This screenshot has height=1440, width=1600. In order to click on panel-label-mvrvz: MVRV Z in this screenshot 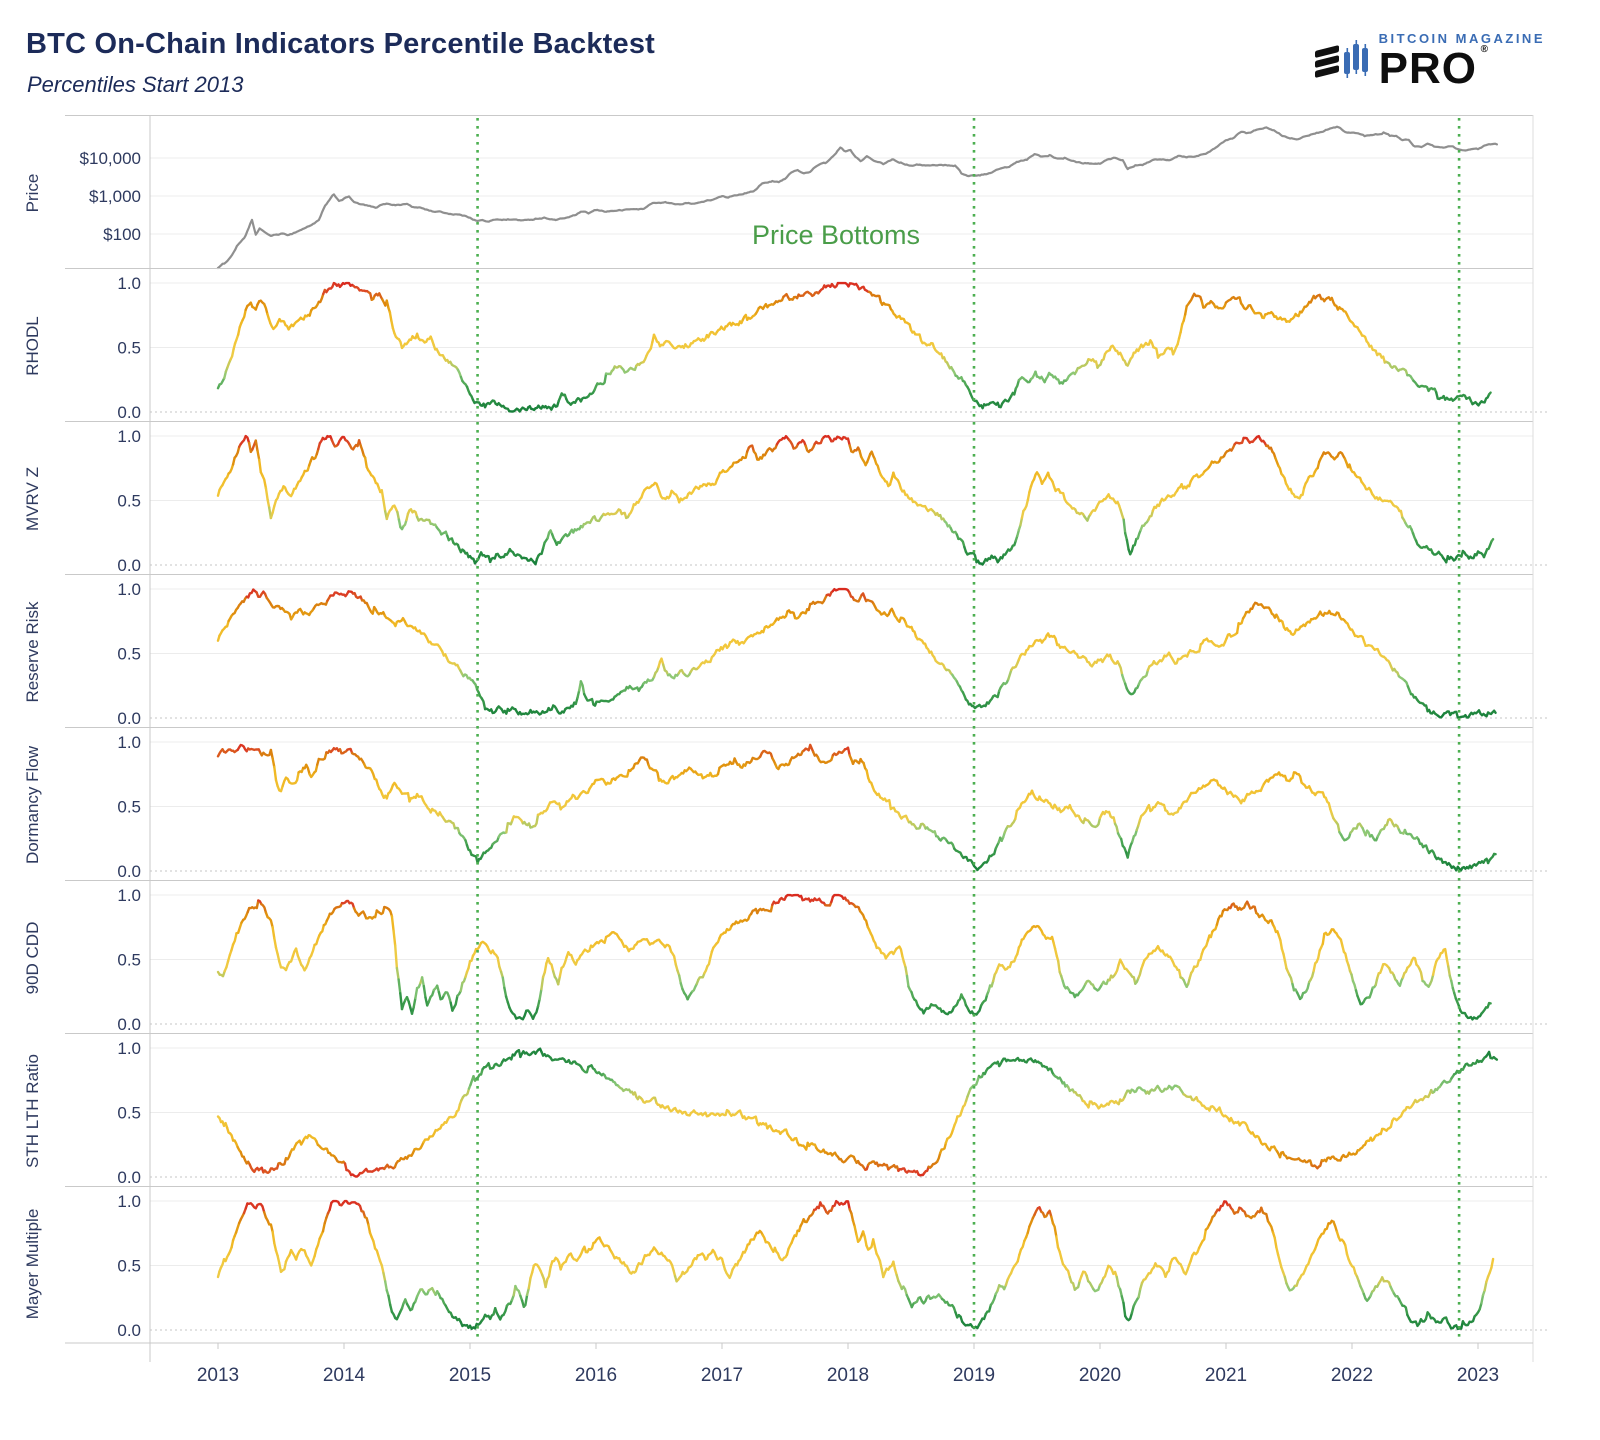, I will do `click(32, 499)`.